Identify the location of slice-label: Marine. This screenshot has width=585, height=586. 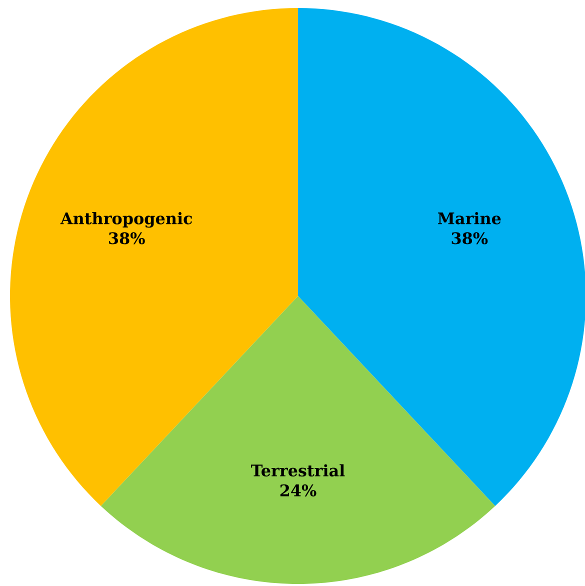
(469, 218).